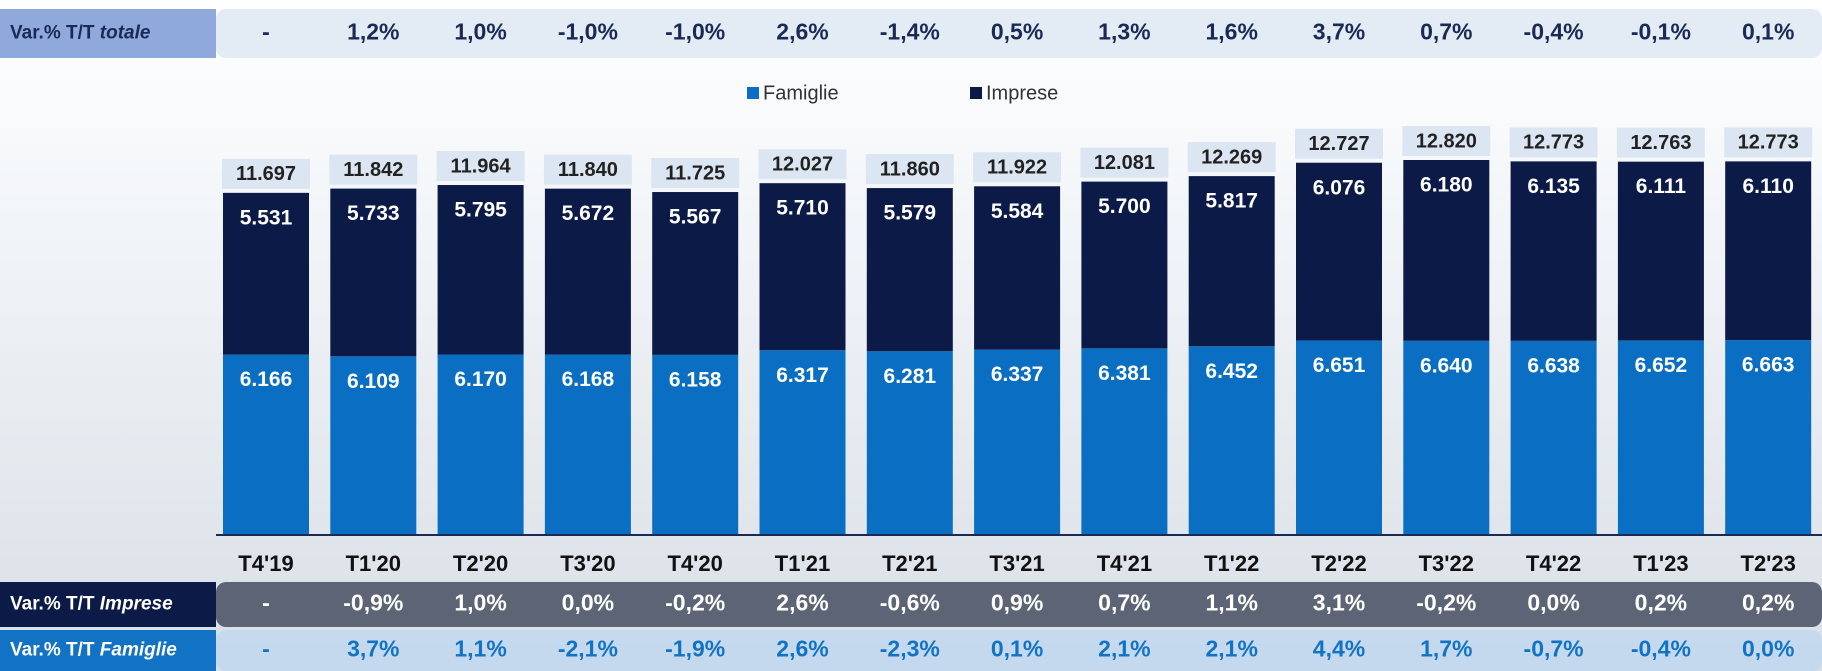  Describe the element at coordinates (373, 603) in the screenshot. I see `row-value: -0,9%` at that location.